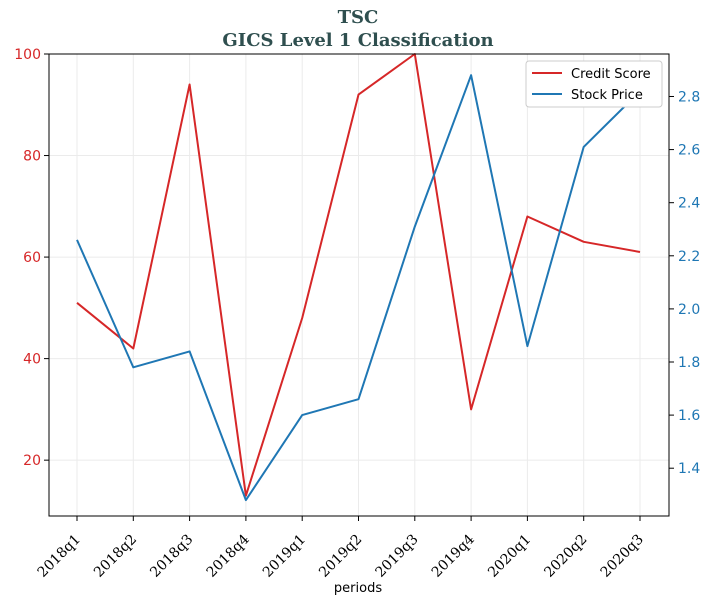 Image resolution: width=712 pixels, height=605 pixels. I want to click on x-tick-label: 2020q2, so click(565, 556).